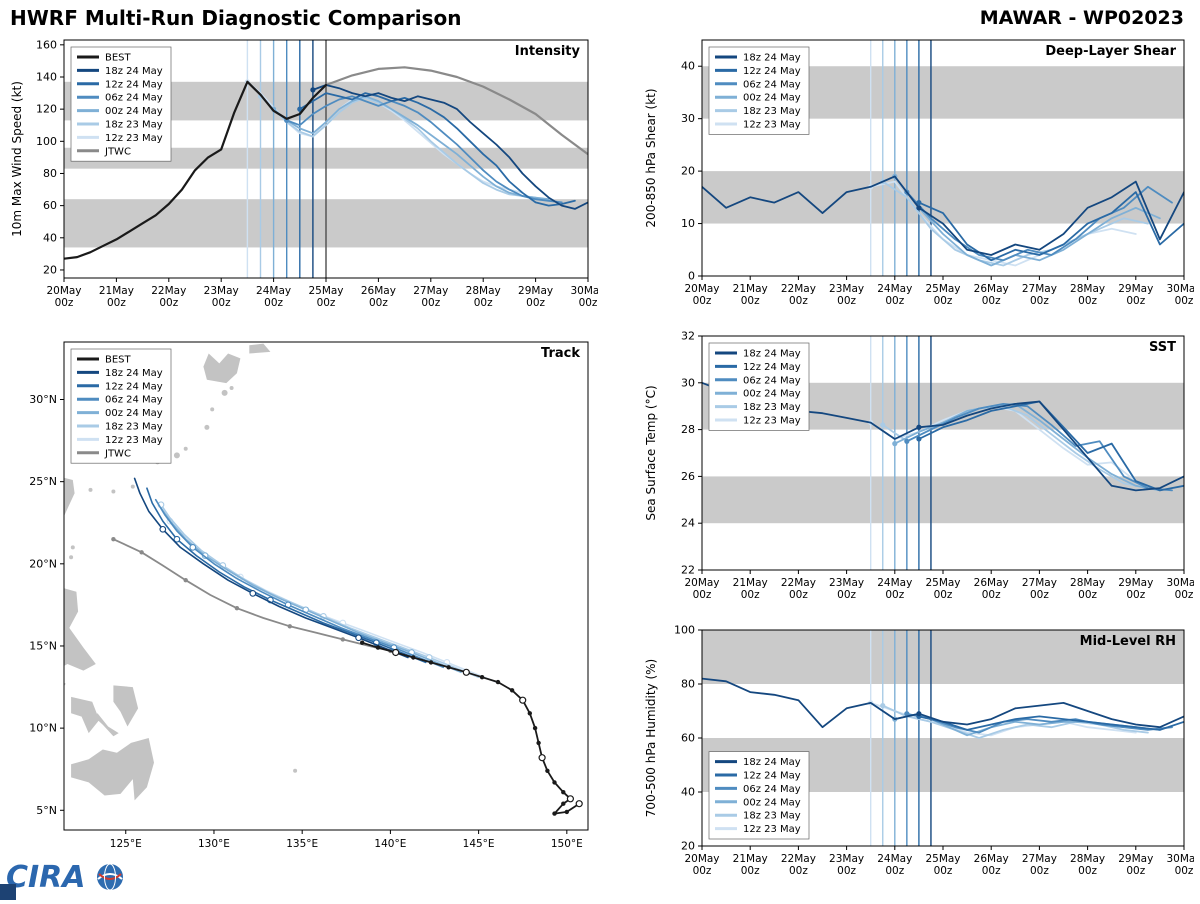  I want to click on svg-text: 120, so click(46, 109).